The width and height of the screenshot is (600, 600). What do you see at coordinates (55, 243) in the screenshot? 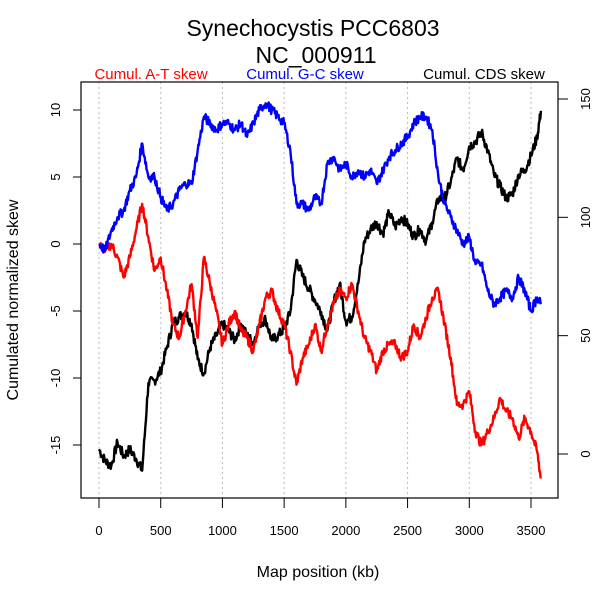
I see `y-left-tick-label: 0` at bounding box center [55, 243].